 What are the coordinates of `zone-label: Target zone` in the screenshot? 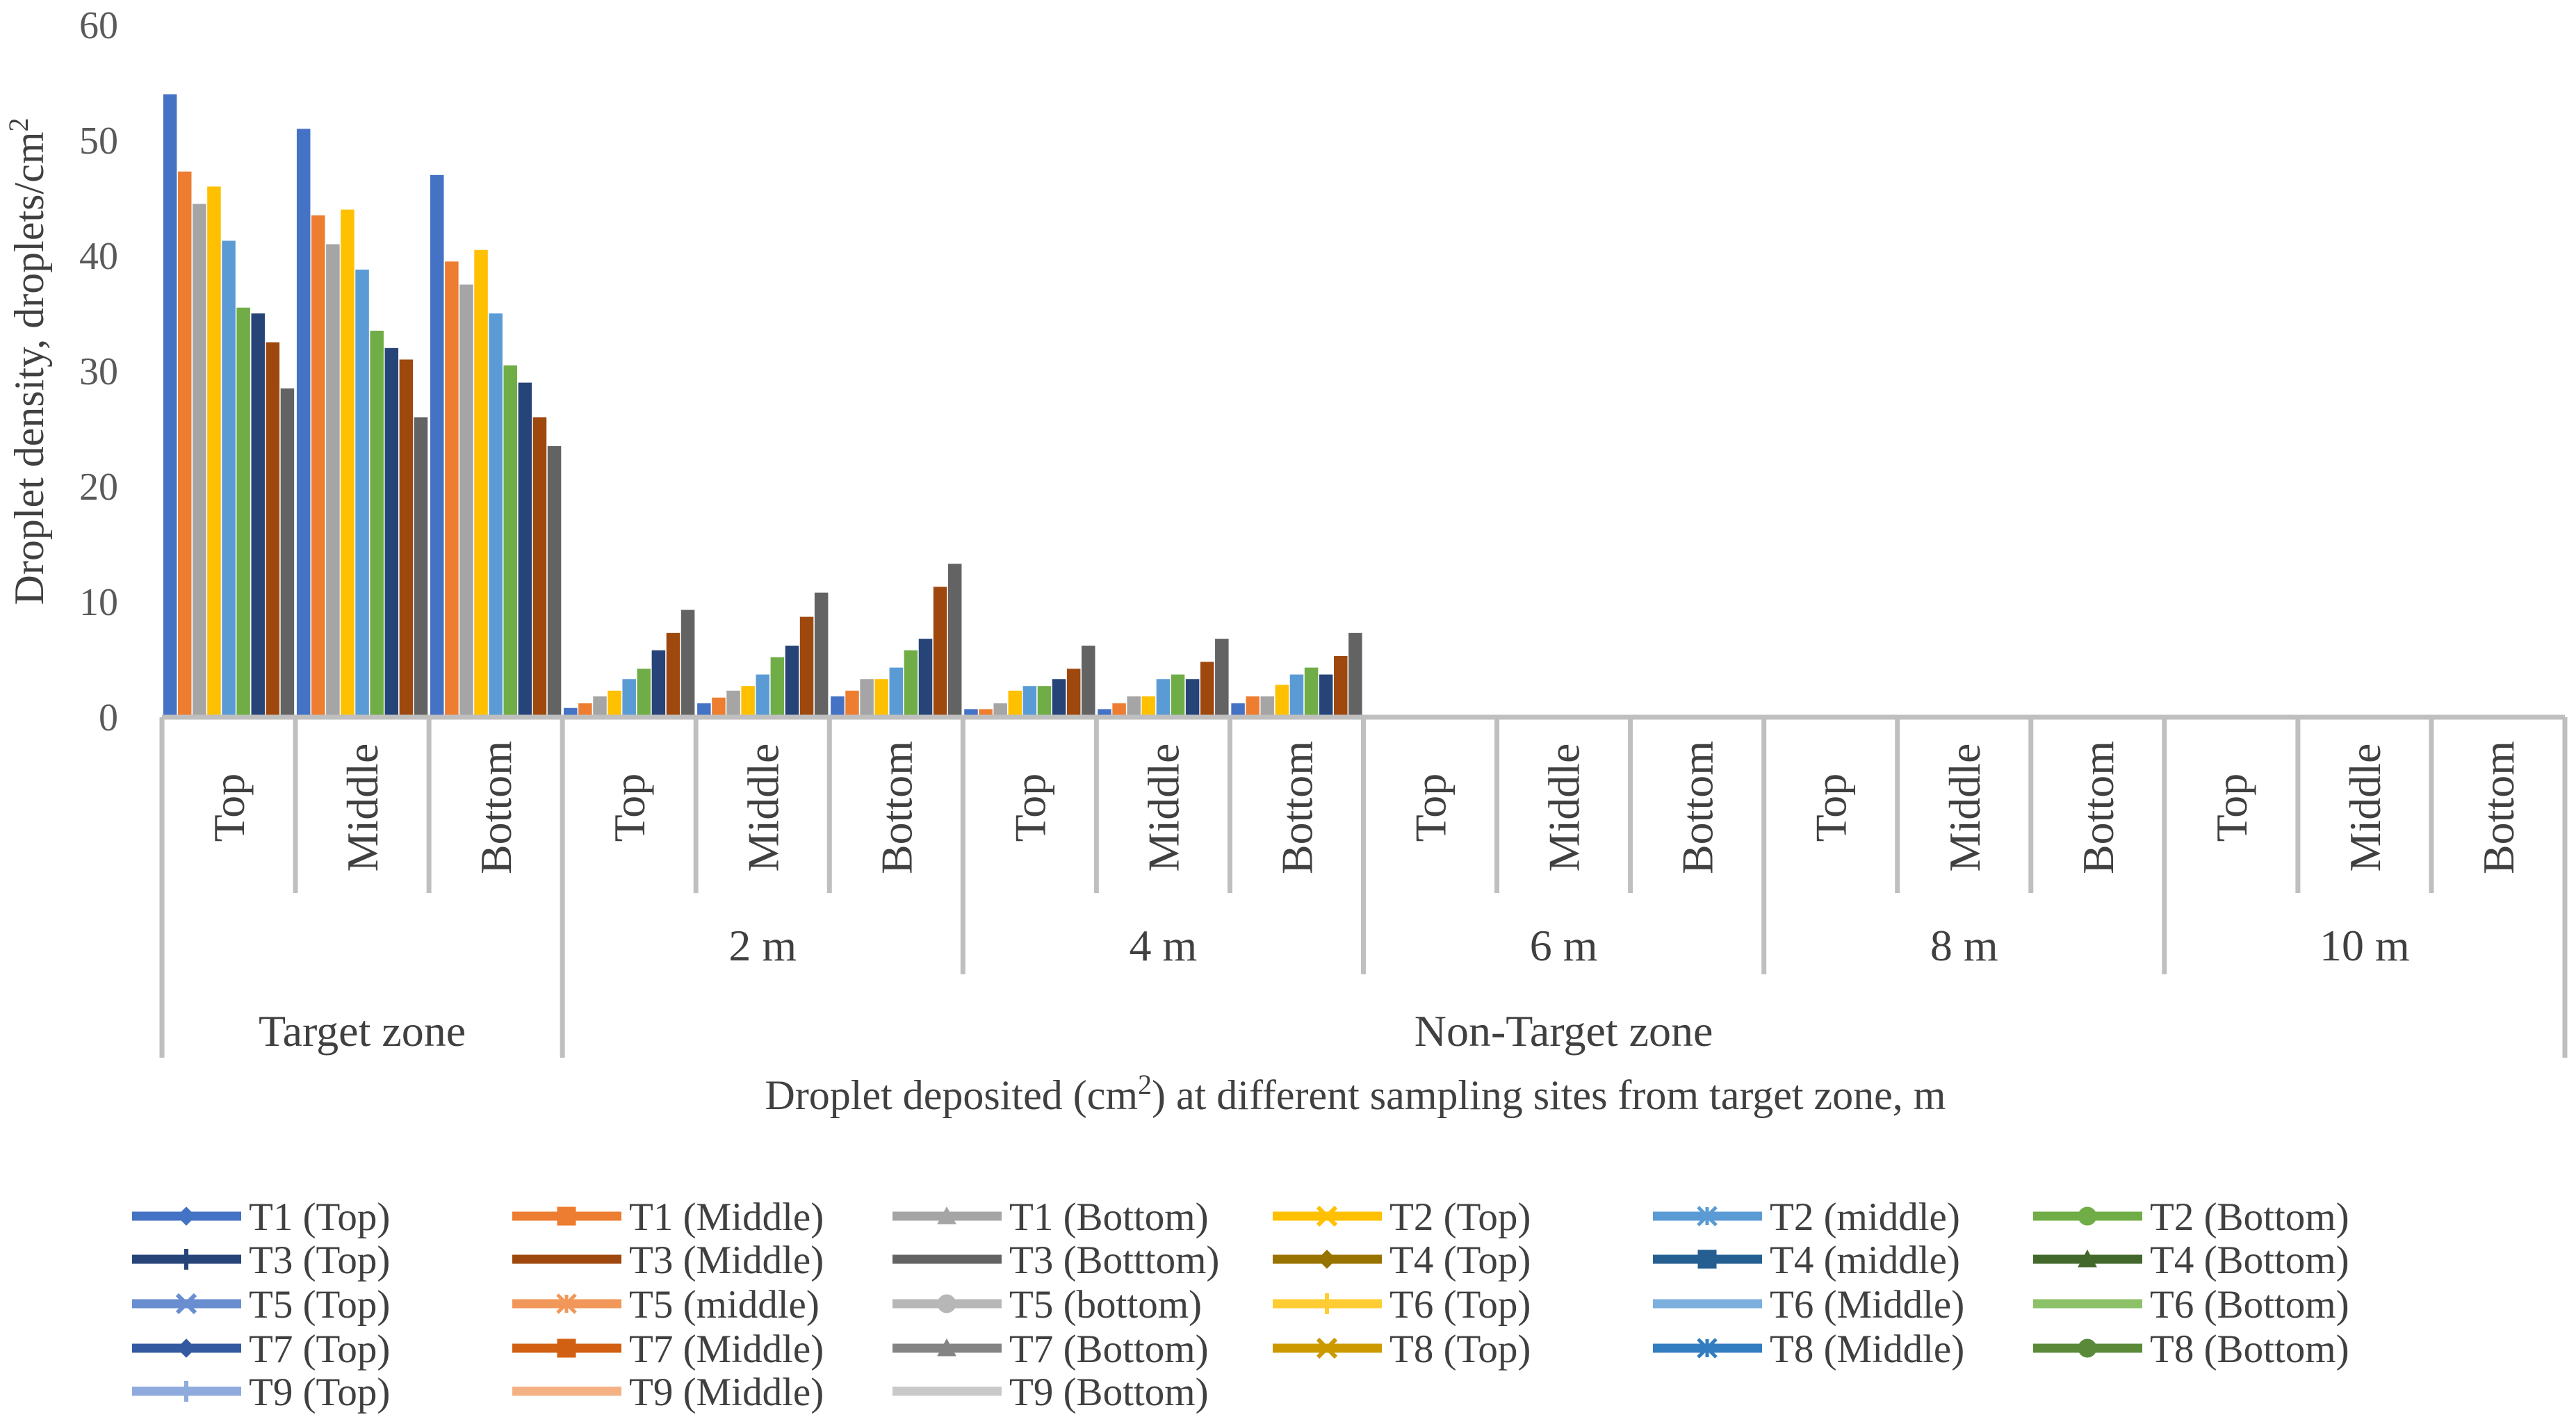 It's located at (363, 1031).